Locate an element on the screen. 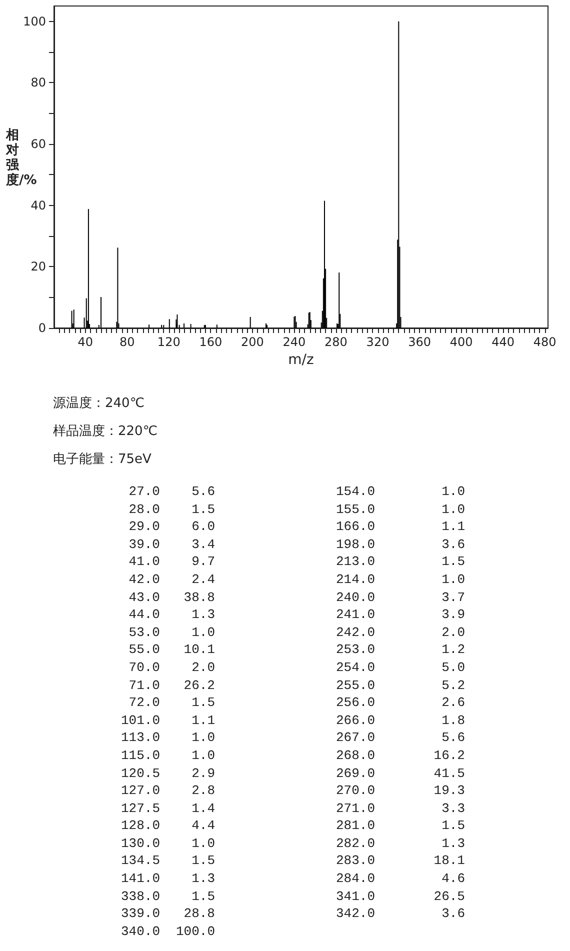  x-tick-label: 160 is located at coordinates (210, 342).